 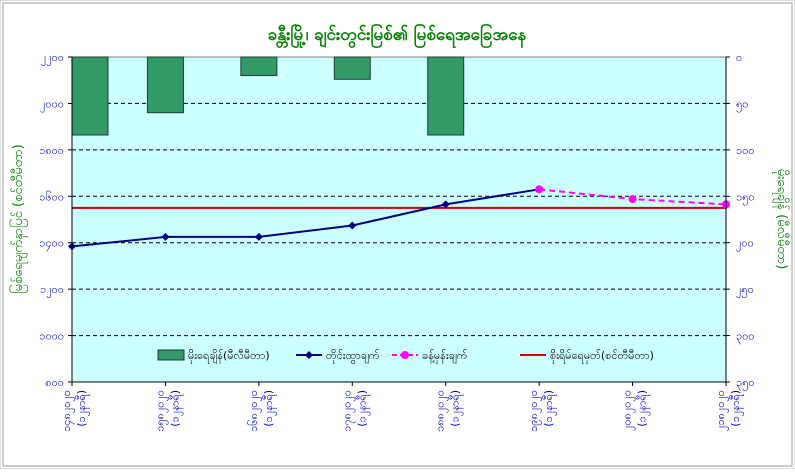 What do you see at coordinates (745, 244) in the screenshot?
I see `y-right-tick-label: ၂၀၀` at bounding box center [745, 244].